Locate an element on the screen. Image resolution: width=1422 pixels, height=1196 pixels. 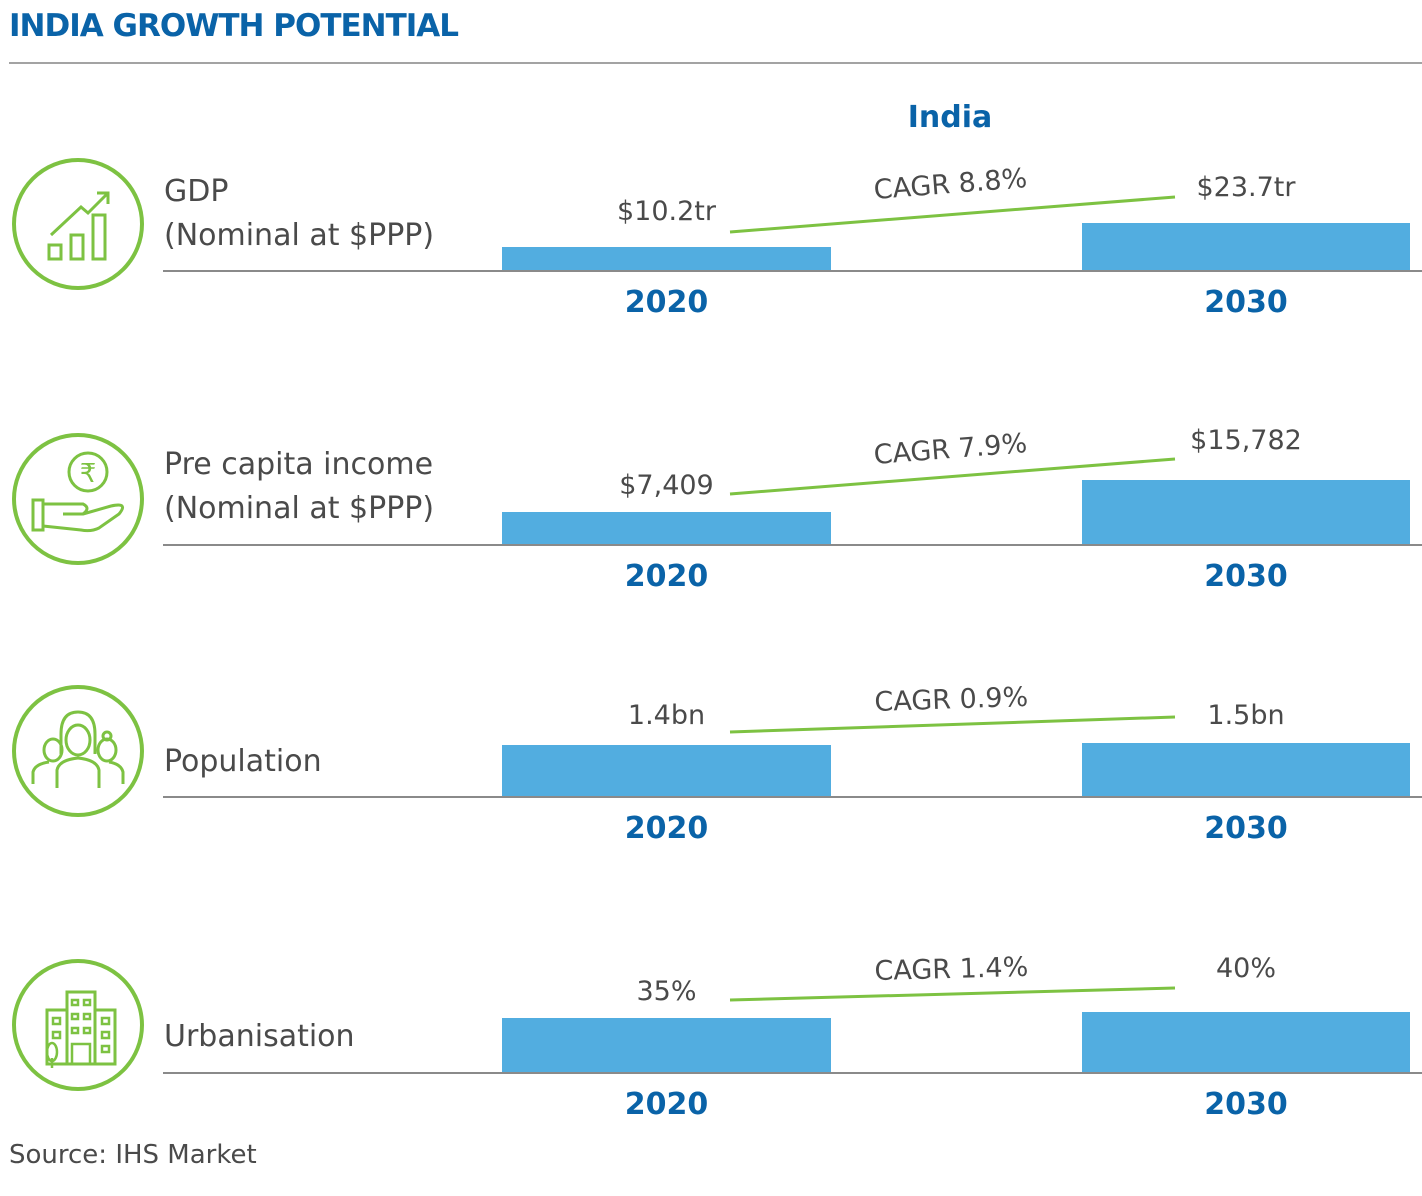
cagr-label: CAGR 1.4% is located at coordinates (951, 969).